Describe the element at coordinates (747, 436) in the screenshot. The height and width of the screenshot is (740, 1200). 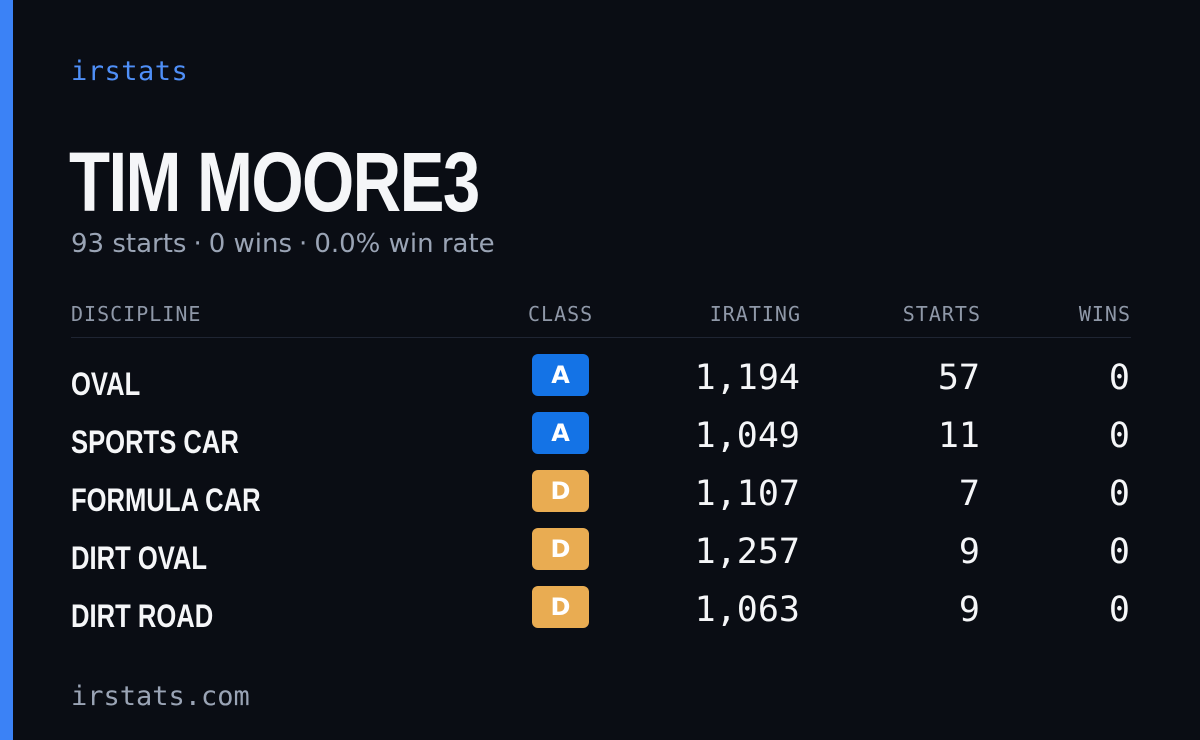
I see `irating-value: 1,049` at that location.